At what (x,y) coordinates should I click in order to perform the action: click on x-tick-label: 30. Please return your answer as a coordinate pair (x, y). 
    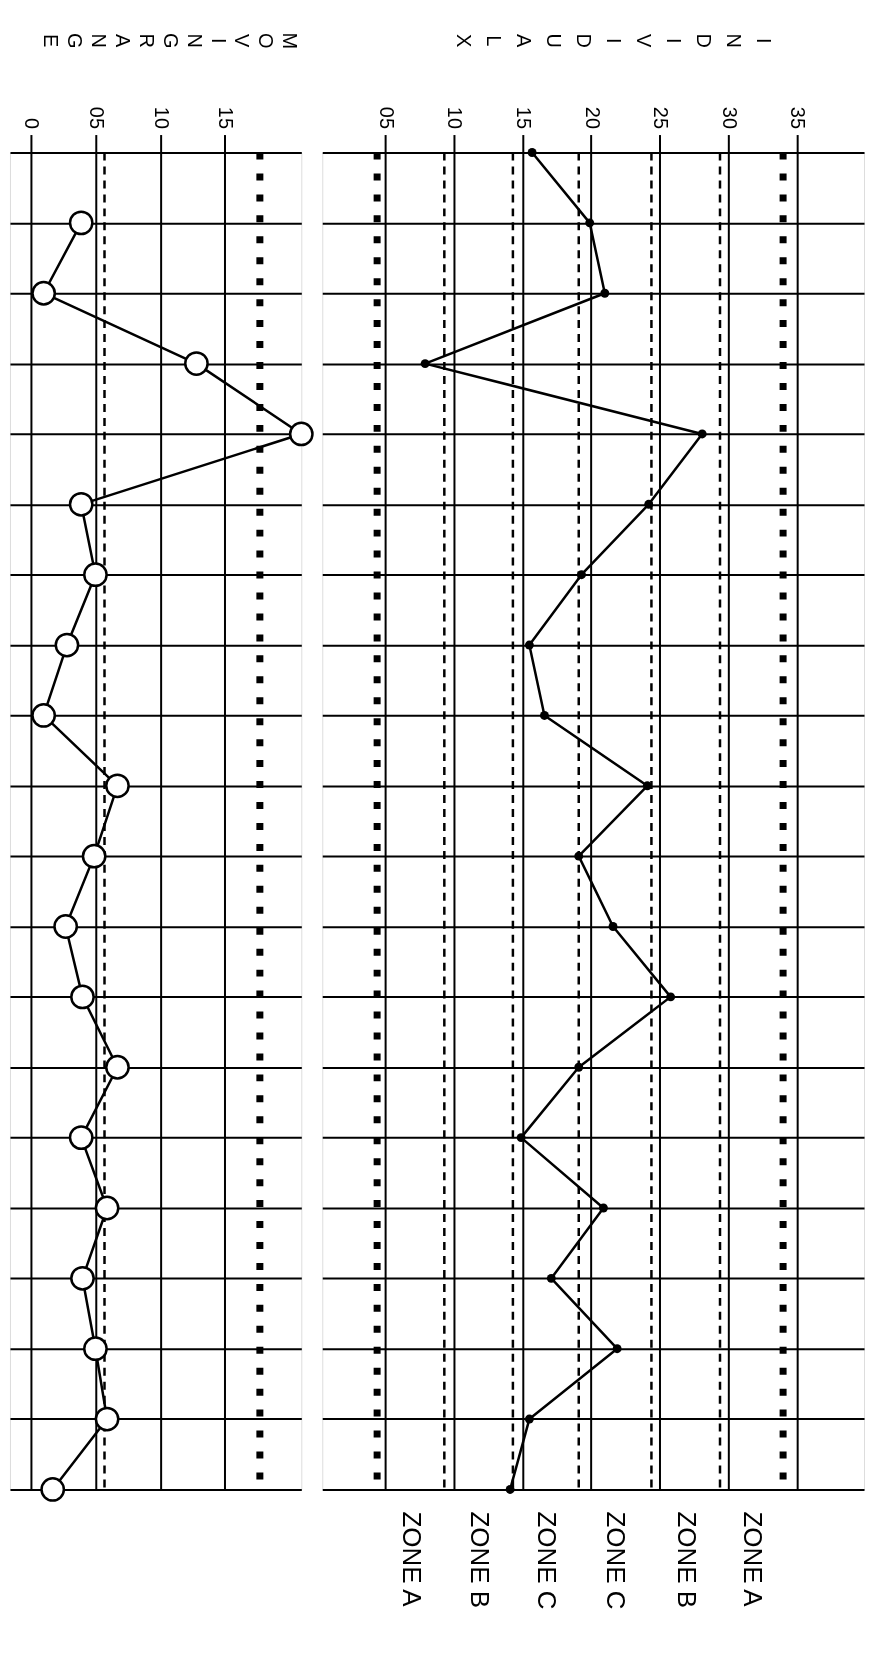
    Looking at the image, I should click on (729, 118).